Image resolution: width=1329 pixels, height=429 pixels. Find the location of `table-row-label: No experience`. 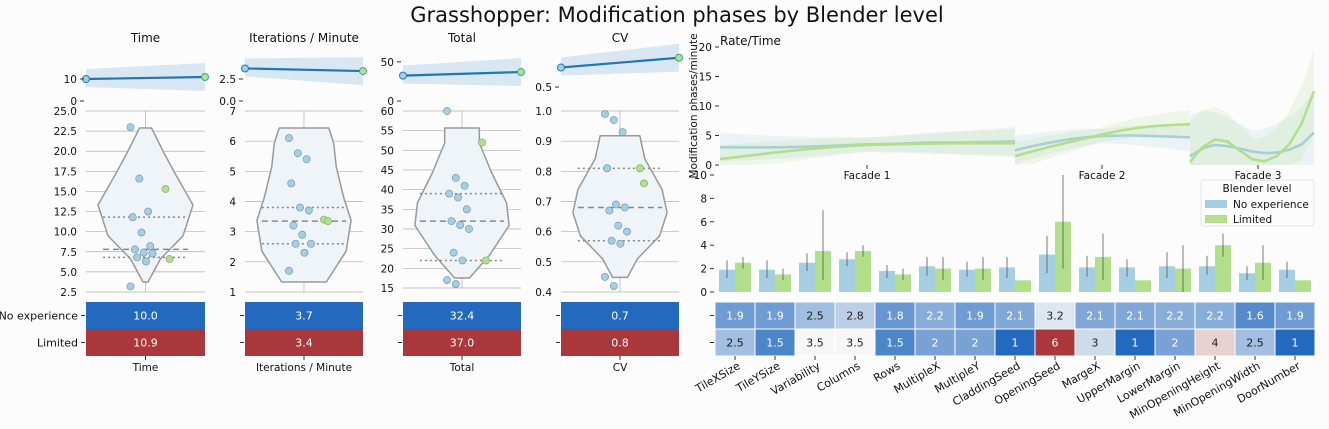

table-row-label: No experience is located at coordinates (39, 316).